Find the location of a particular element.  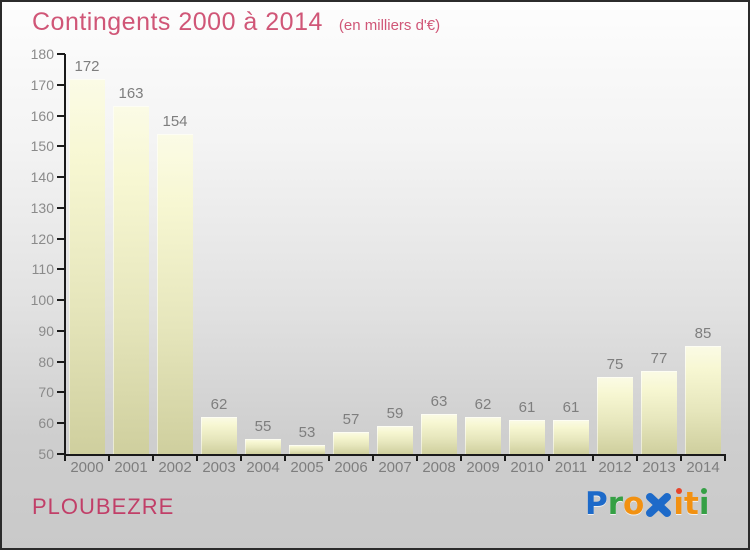

y-axis-tick-label: 70 is located at coordinates (46, 392).